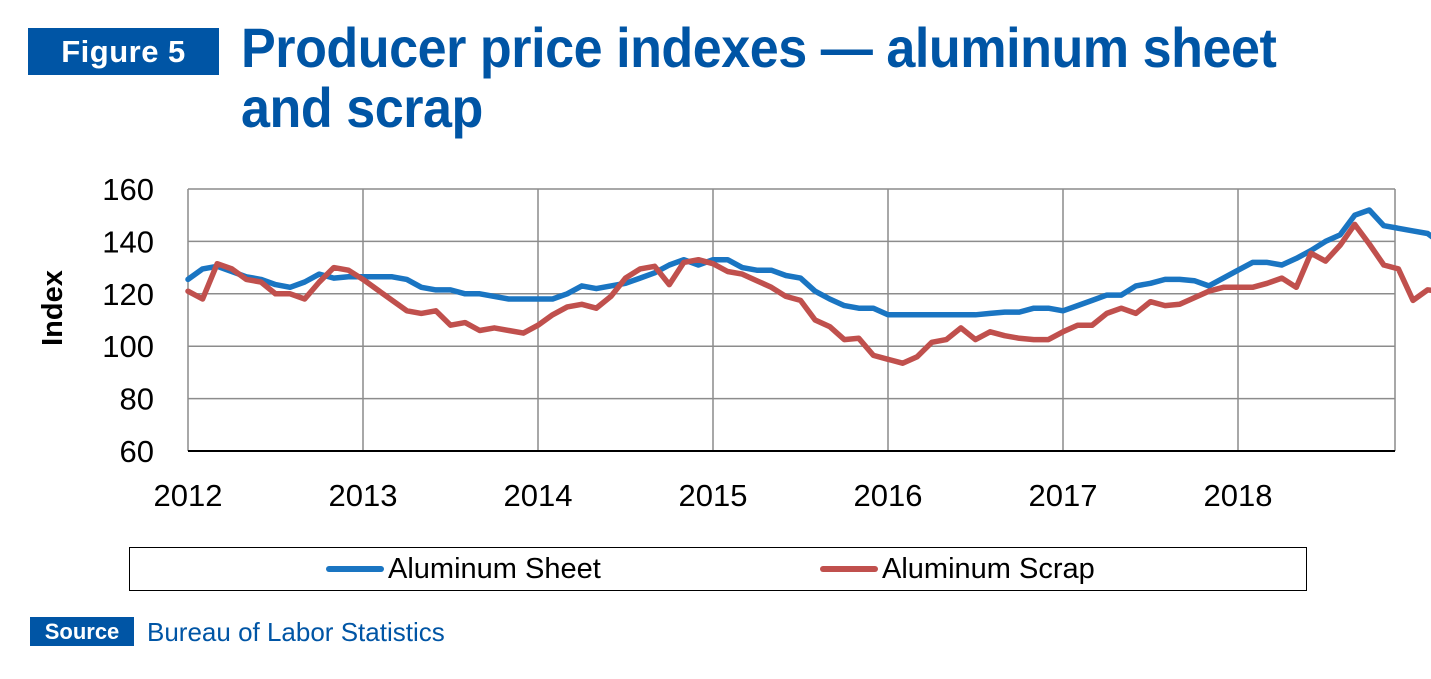  I want to click on legend-item-aluminum-sheet: Aluminum Sheet, so click(463, 569).